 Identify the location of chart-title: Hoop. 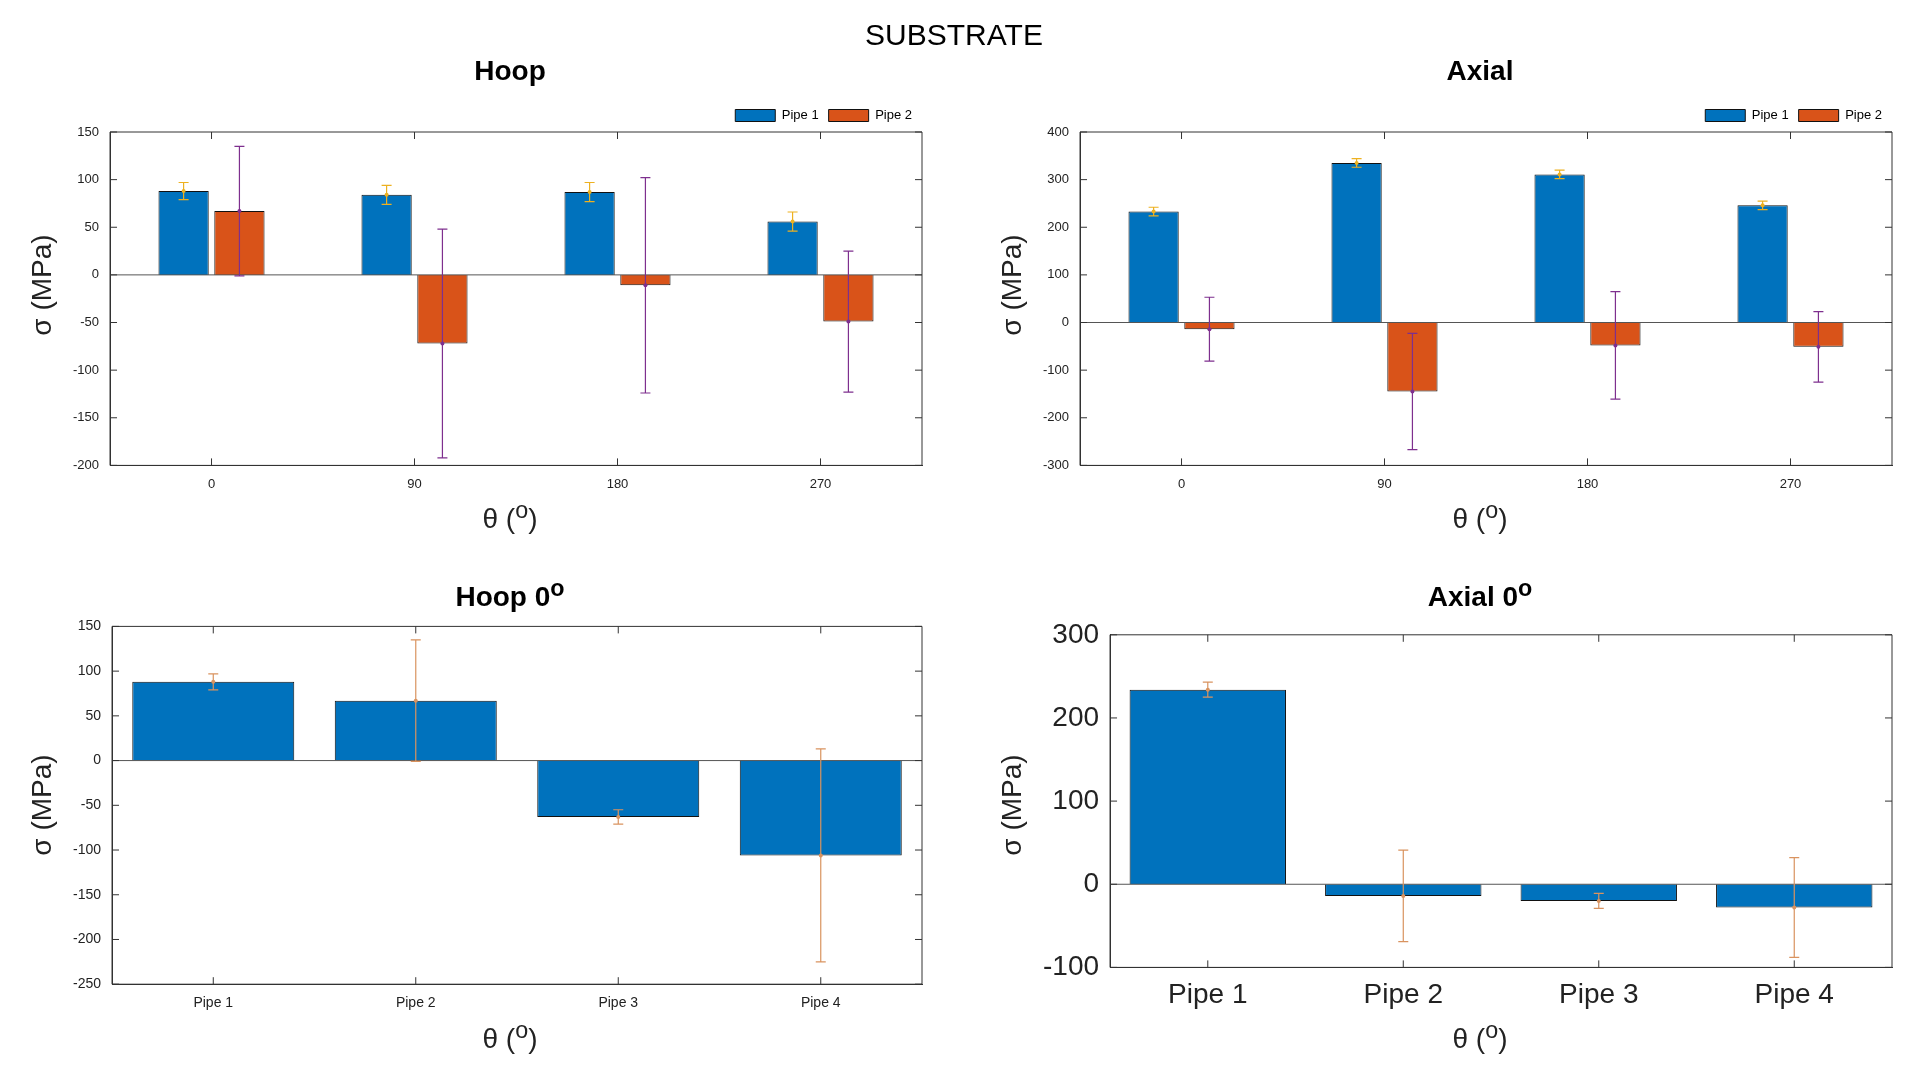
(510, 71).